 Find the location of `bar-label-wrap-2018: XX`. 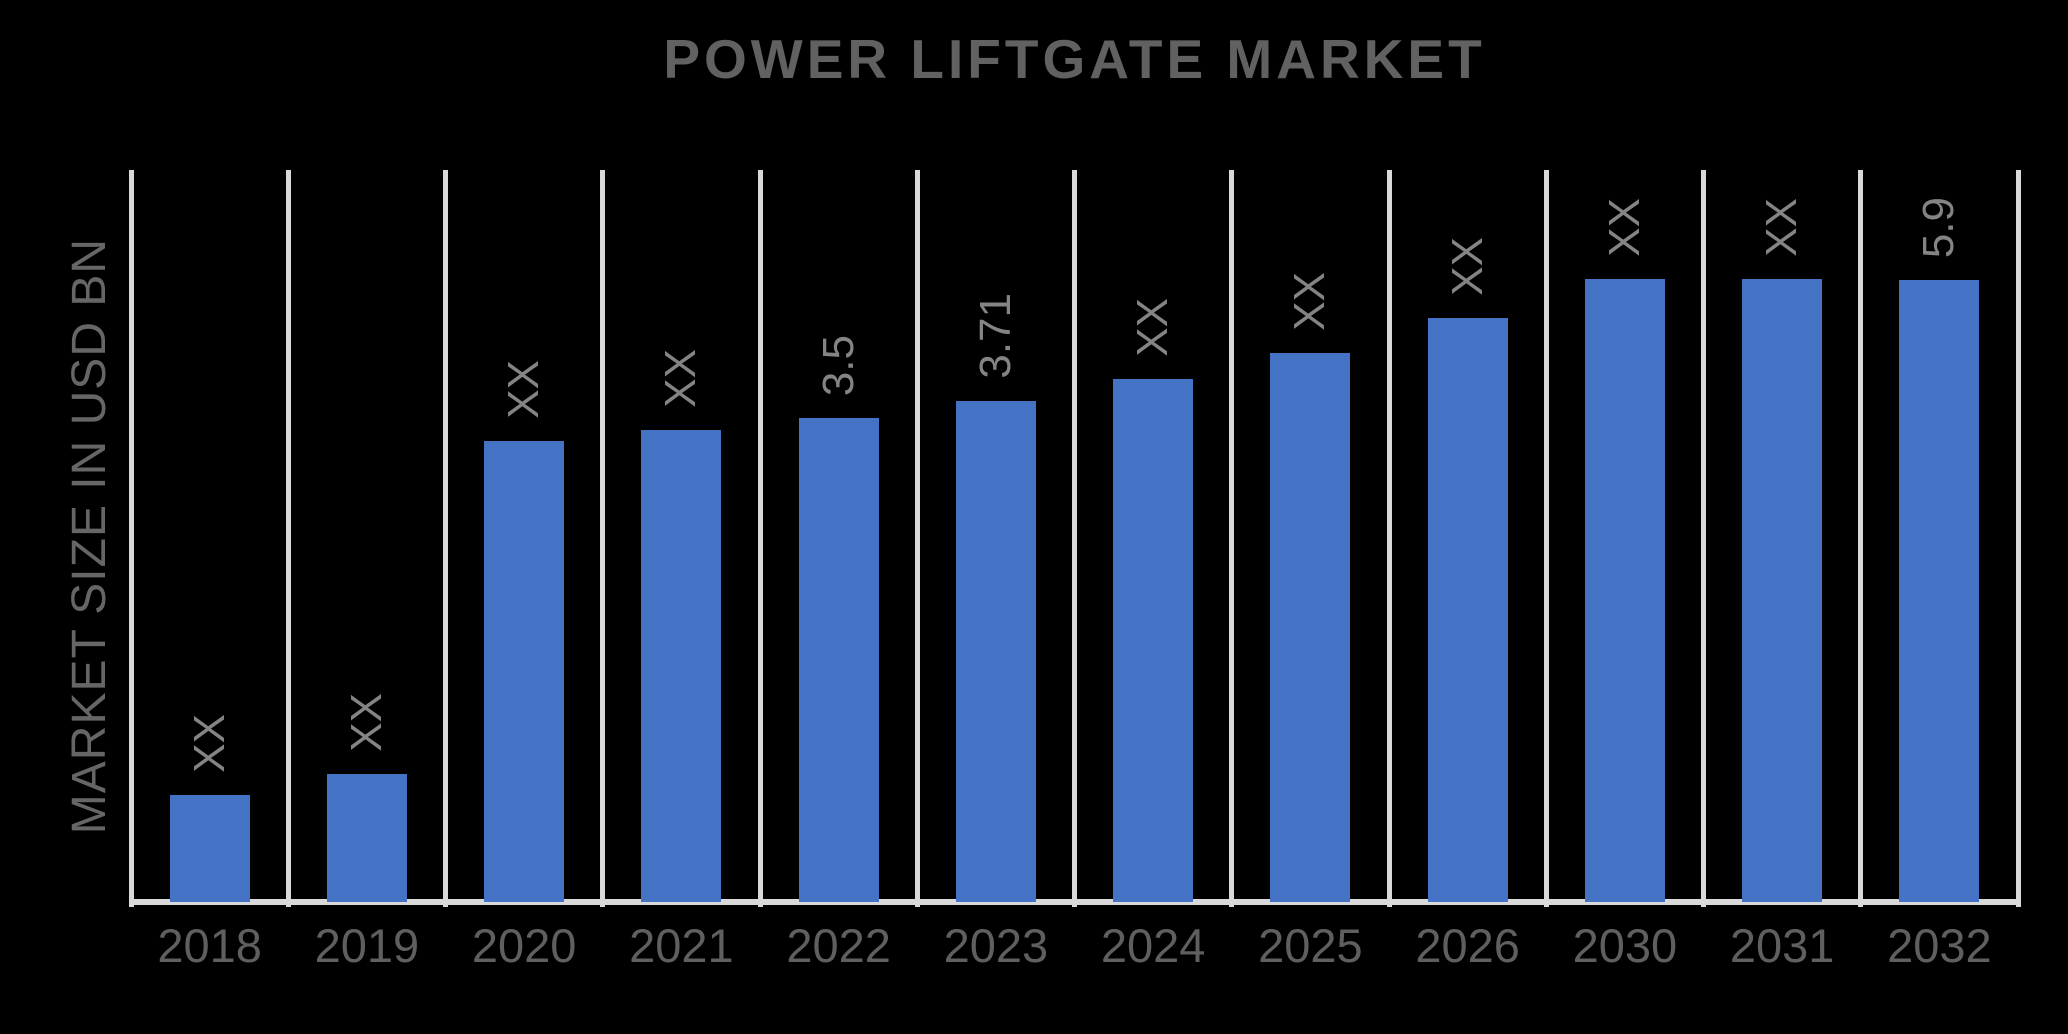

bar-label-wrap-2018: XX is located at coordinates (210, 743).